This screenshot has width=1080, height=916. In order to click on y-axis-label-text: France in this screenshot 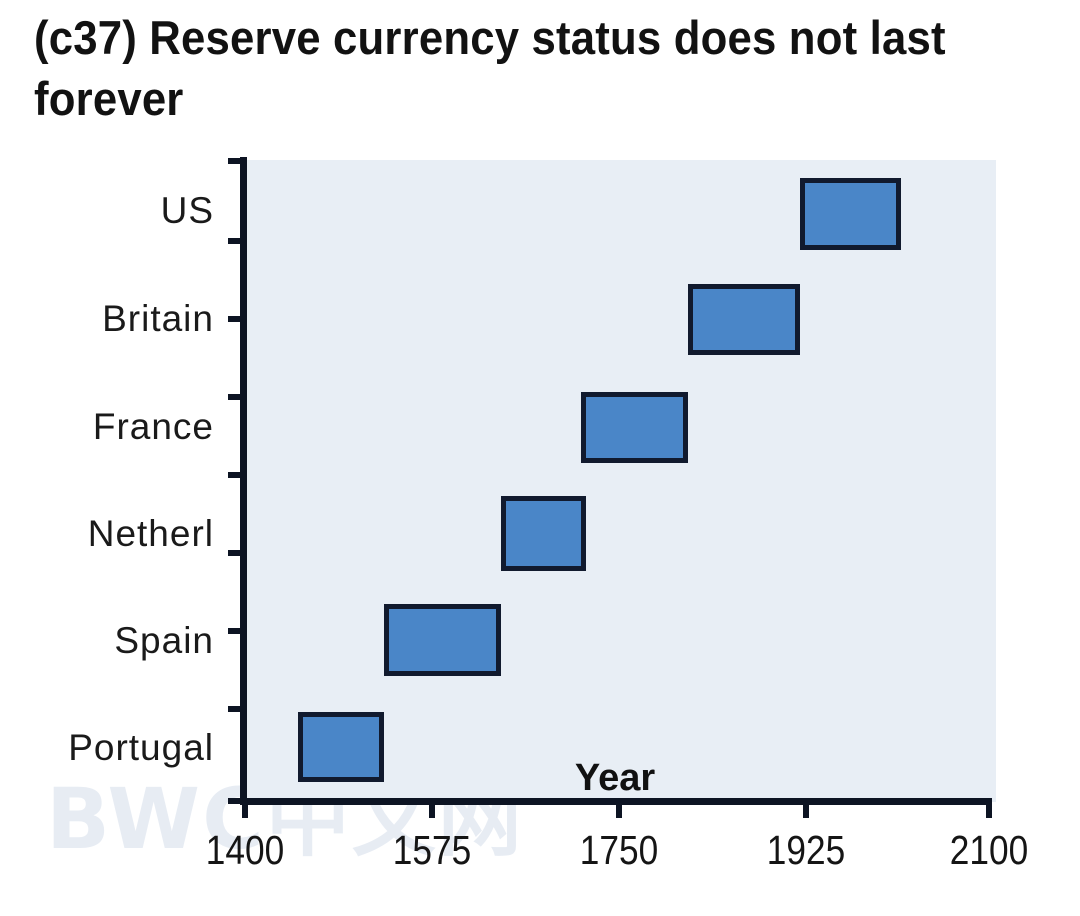, I will do `click(153, 426)`.